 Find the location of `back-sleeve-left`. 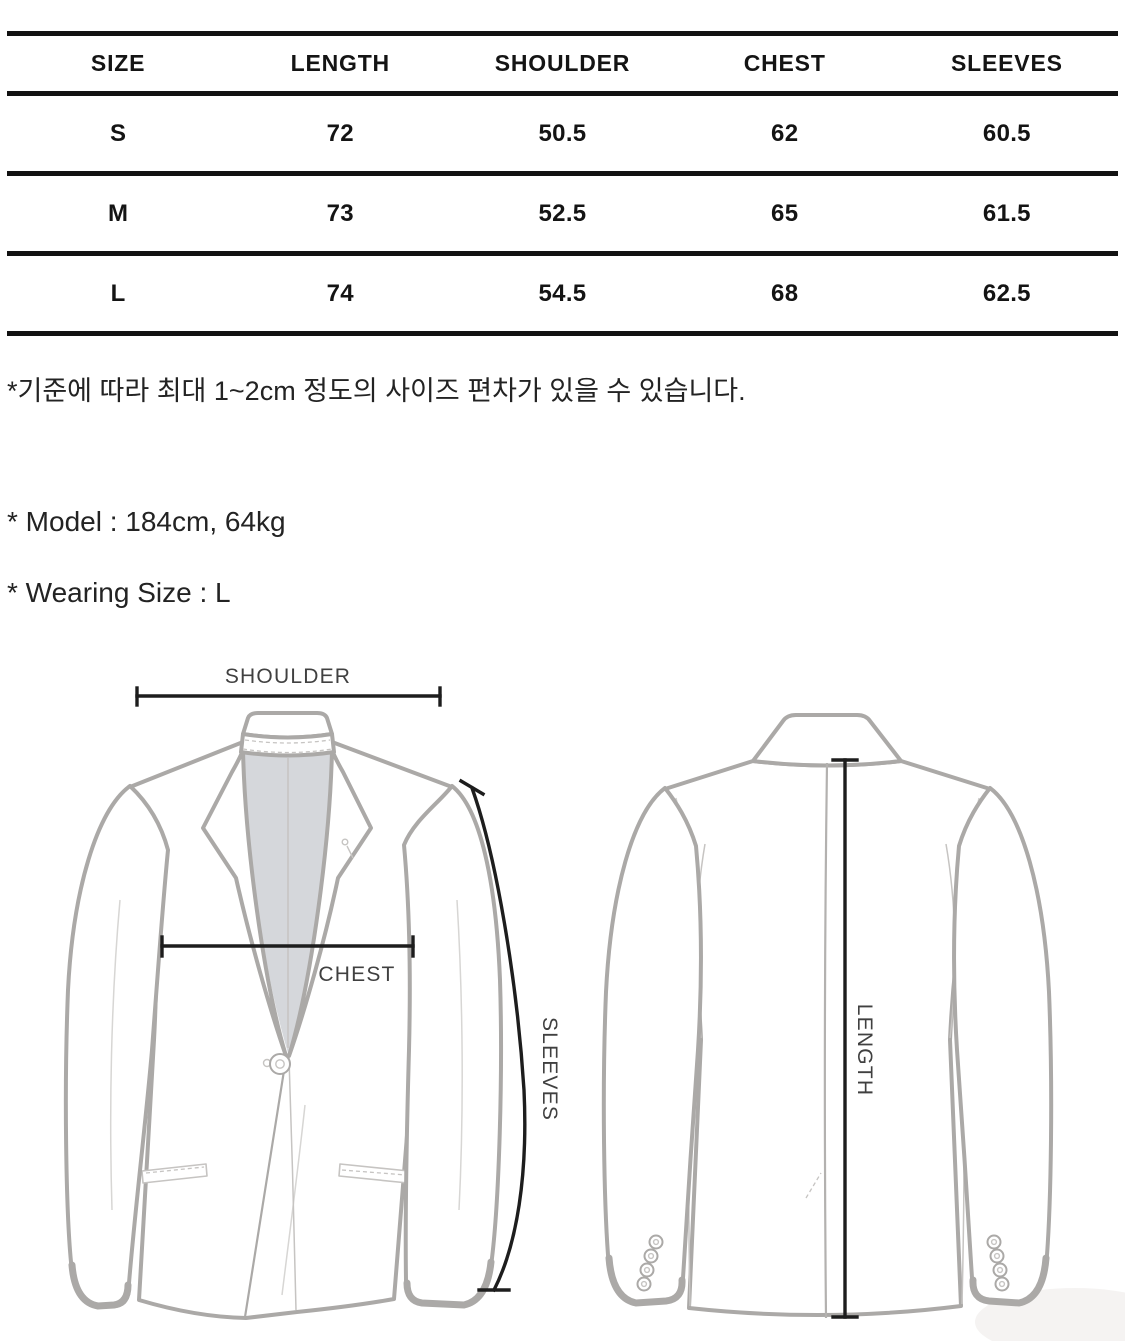

back-sleeve-left is located at coordinates (652, 1045).